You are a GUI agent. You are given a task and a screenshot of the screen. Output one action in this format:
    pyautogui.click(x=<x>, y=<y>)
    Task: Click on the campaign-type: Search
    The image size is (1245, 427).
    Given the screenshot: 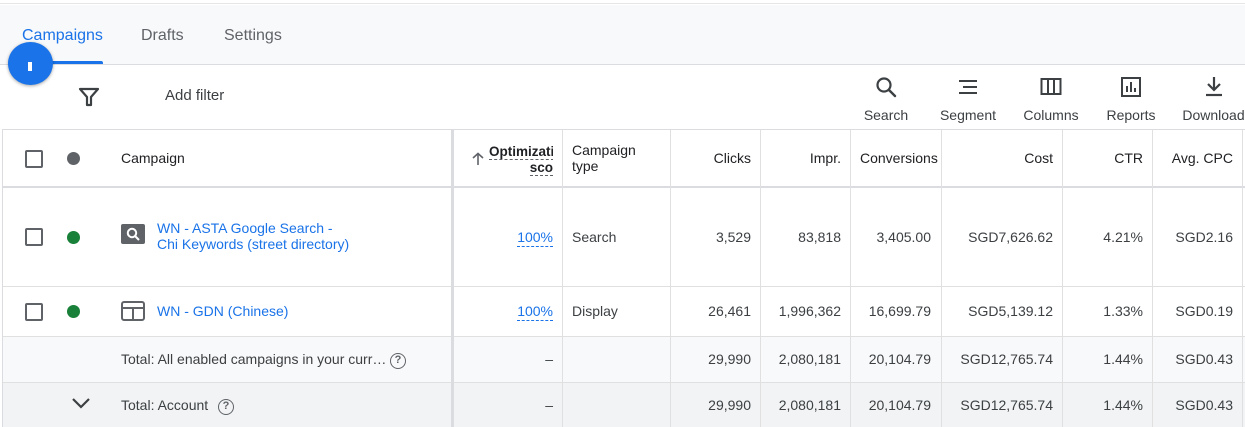 What is the action you would take?
    pyautogui.click(x=594, y=237)
    